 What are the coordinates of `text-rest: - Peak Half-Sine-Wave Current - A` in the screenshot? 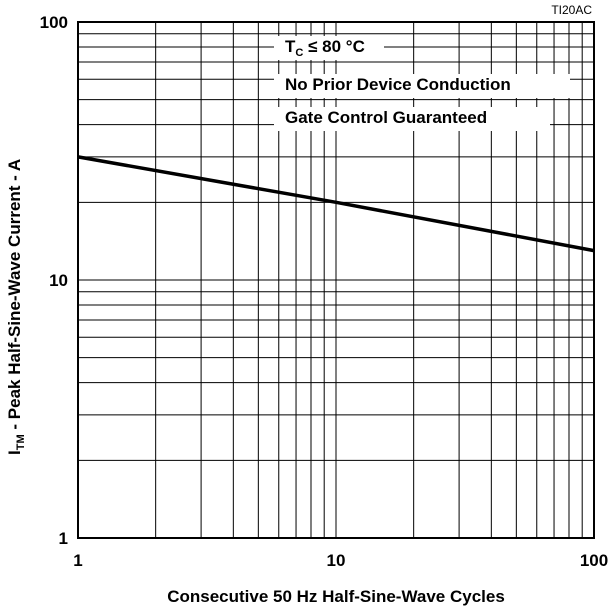 It's located at (14, 297).